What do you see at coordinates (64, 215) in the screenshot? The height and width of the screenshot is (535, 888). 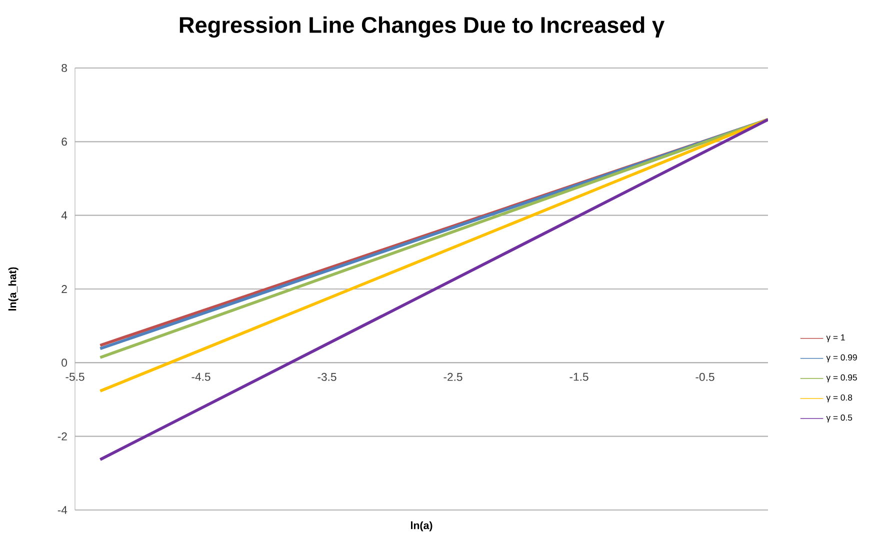 I see `y-tick-label: 4` at bounding box center [64, 215].